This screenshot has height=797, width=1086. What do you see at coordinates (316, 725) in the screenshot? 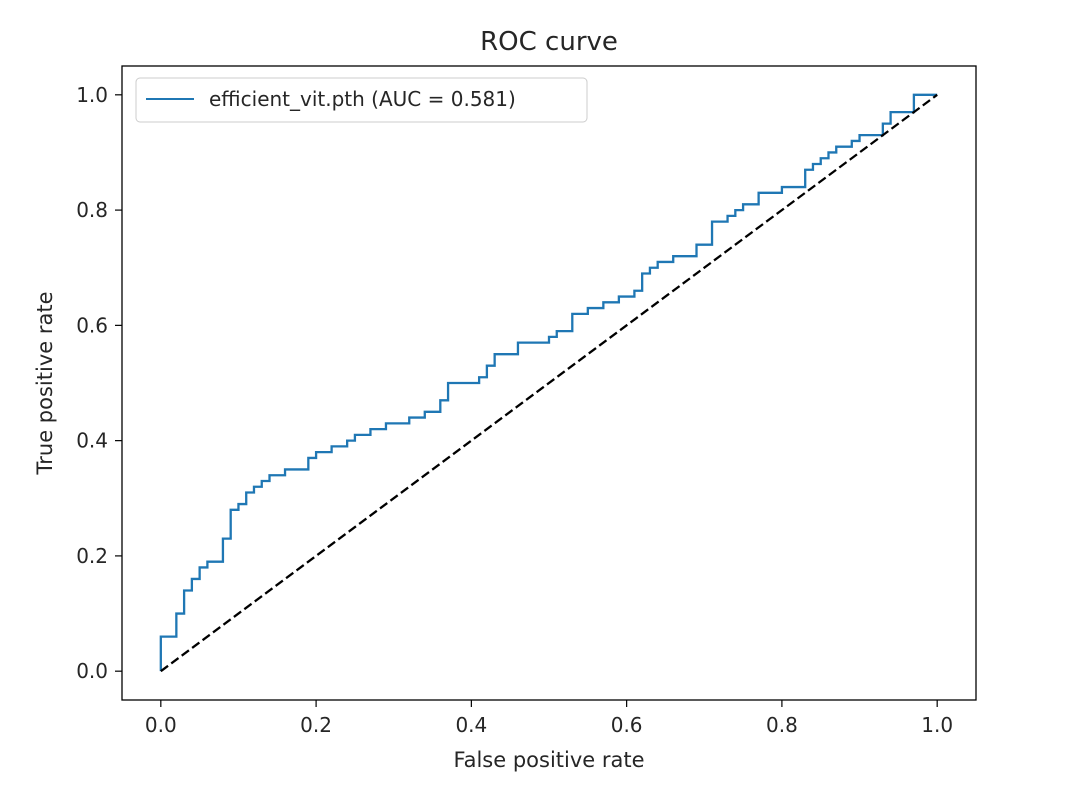
I see `x-tick-label: 0.2` at bounding box center [316, 725].